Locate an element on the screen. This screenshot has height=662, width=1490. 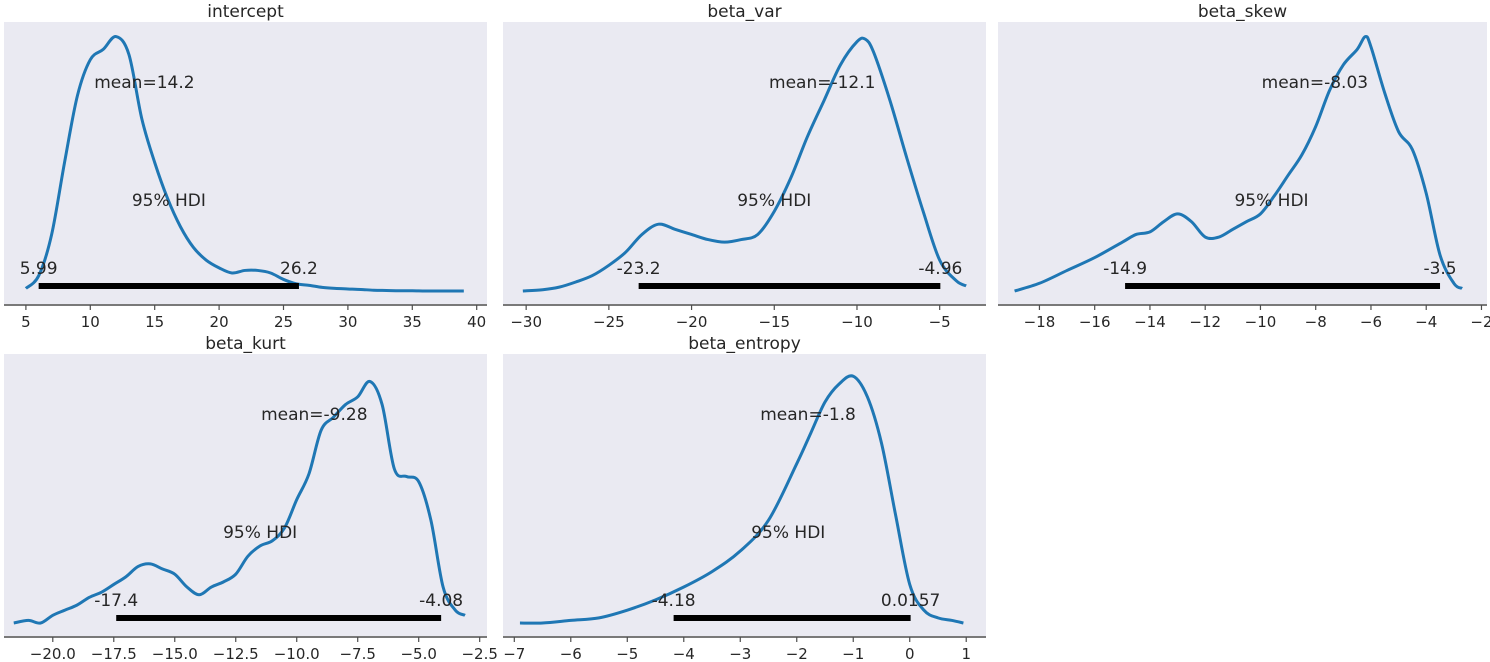
x-tick-label: −15.0 is located at coordinates (175, 653).